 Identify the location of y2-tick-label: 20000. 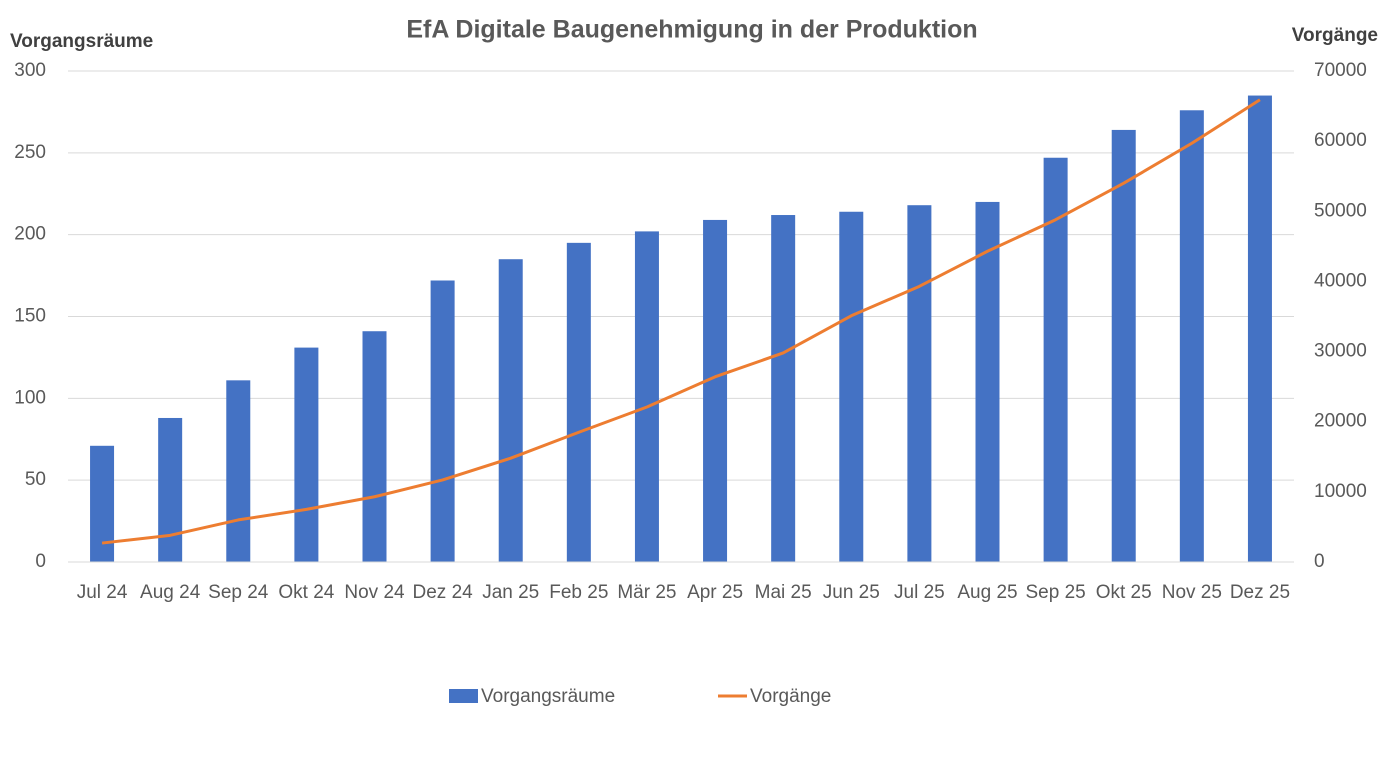
(1340, 421).